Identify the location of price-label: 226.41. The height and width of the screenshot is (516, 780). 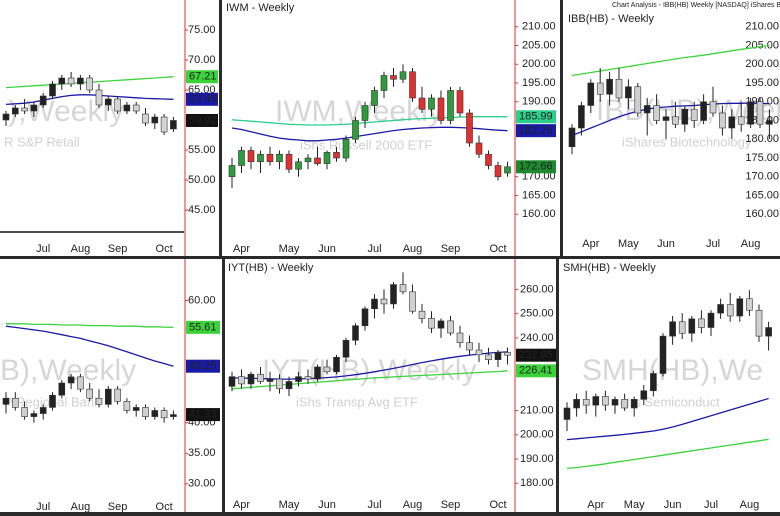
(536, 371).